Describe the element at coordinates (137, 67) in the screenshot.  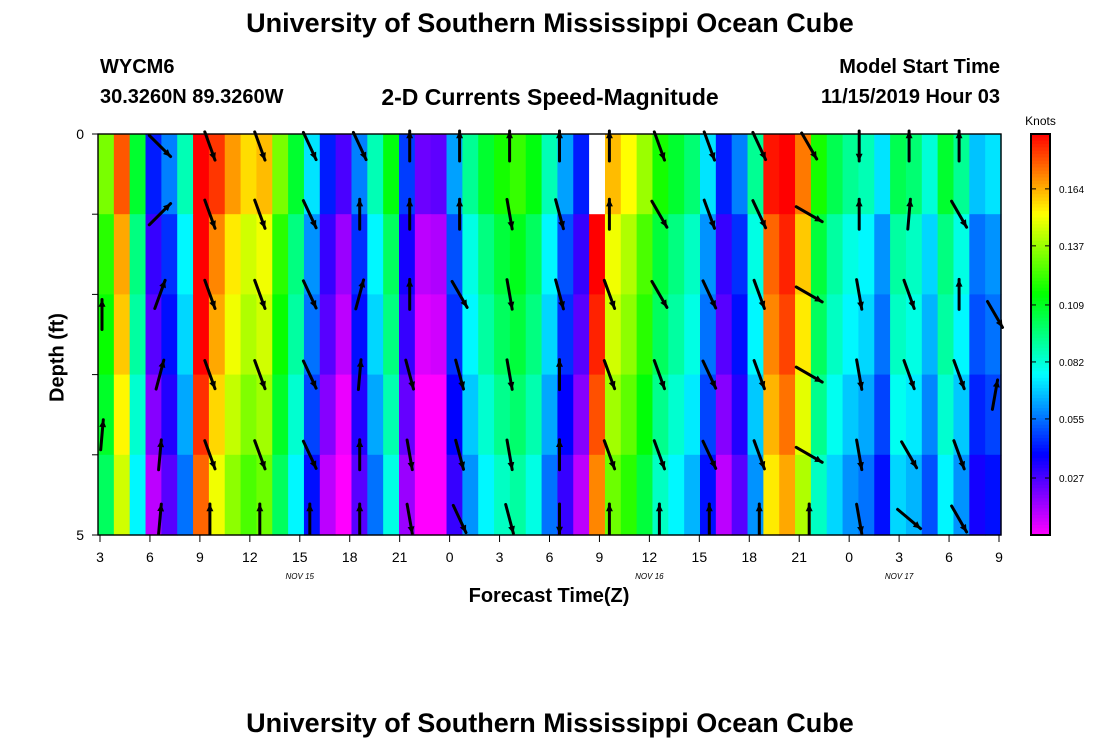
I see `station-id: WYCM6` at that location.